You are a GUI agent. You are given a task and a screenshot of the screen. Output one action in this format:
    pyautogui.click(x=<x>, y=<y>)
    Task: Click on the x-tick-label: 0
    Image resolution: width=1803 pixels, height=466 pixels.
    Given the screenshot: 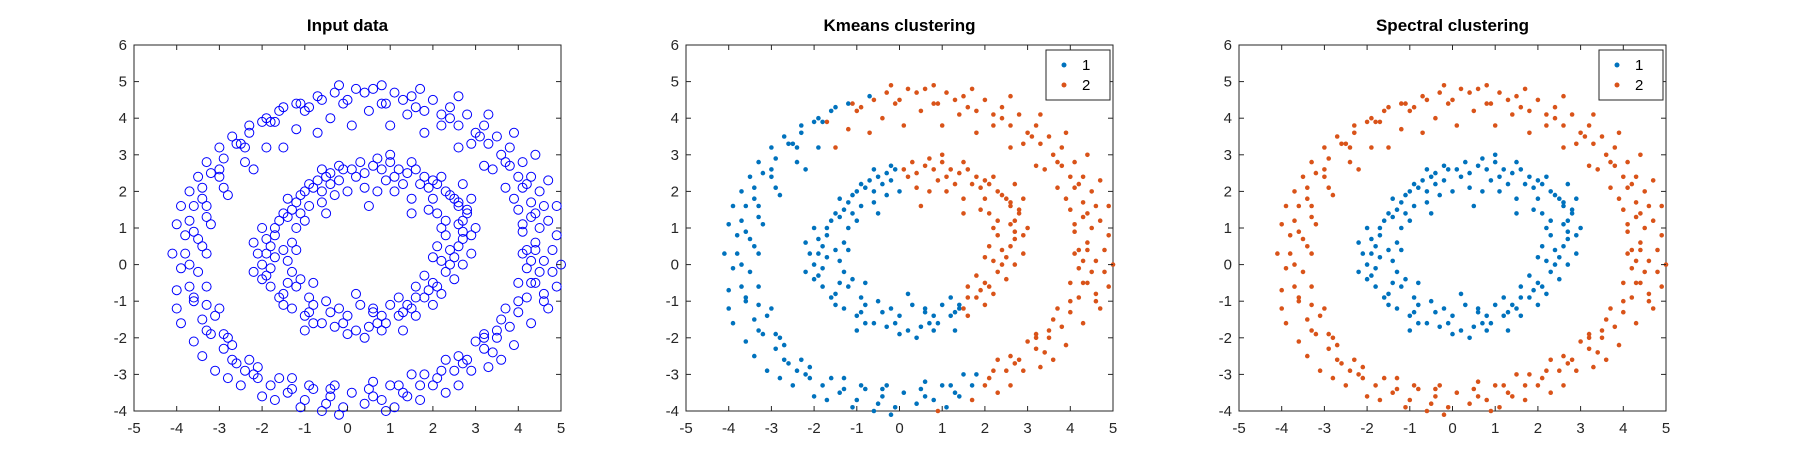 What is the action you would take?
    pyautogui.click(x=899, y=428)
    